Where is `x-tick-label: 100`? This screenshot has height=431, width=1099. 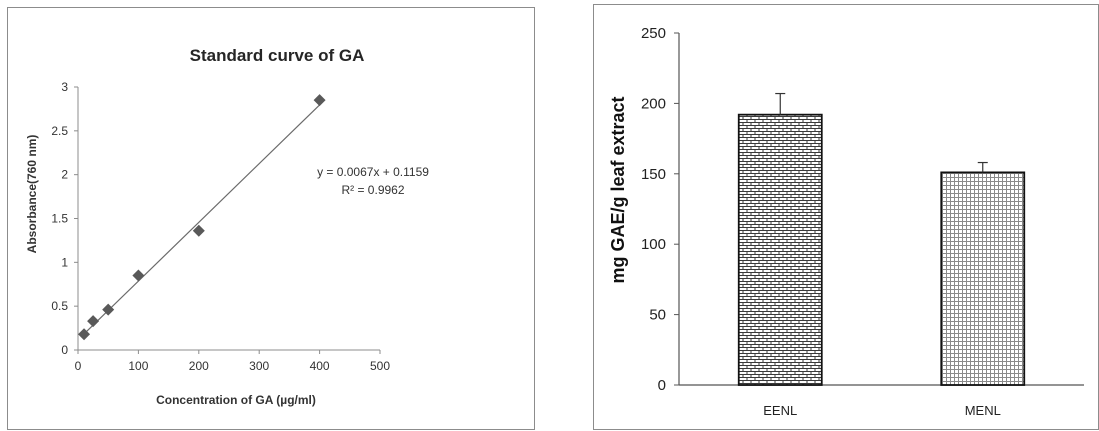
x-tick-label: 100 is located at coordinates (138, 366).